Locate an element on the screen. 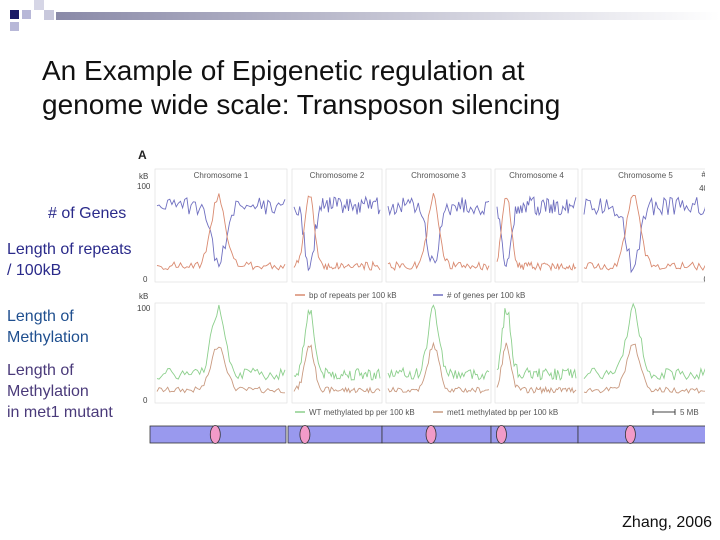 Image resolution: width=720 pixels, height=540 pixels. met1-label-line-2: Methylation is located at coordinates (48, 391).